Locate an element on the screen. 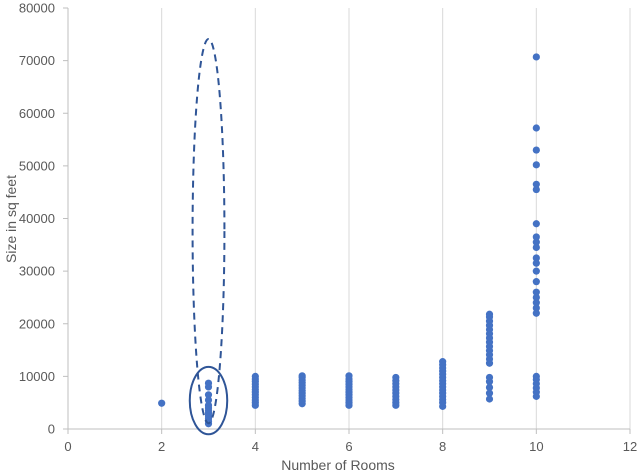 The image size is (640, 474). y-tick-label-6: 60000 is located at coordinates (37, 113).